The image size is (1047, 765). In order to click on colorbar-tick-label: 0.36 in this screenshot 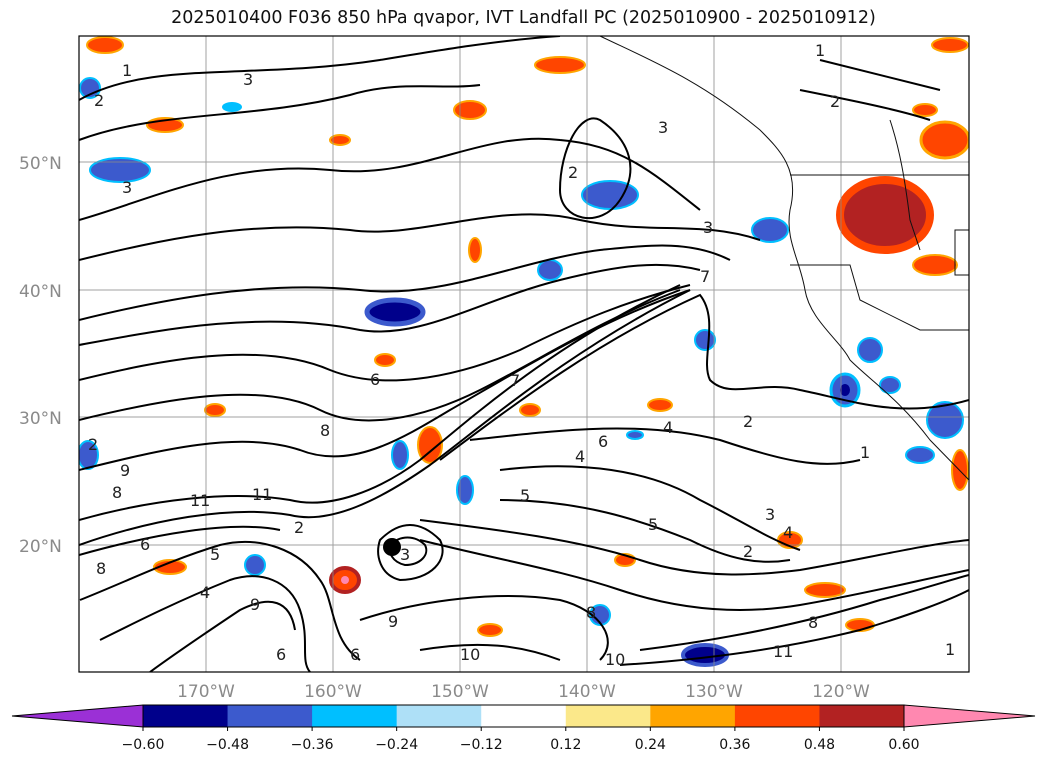, I will do `click(734, 745)`.